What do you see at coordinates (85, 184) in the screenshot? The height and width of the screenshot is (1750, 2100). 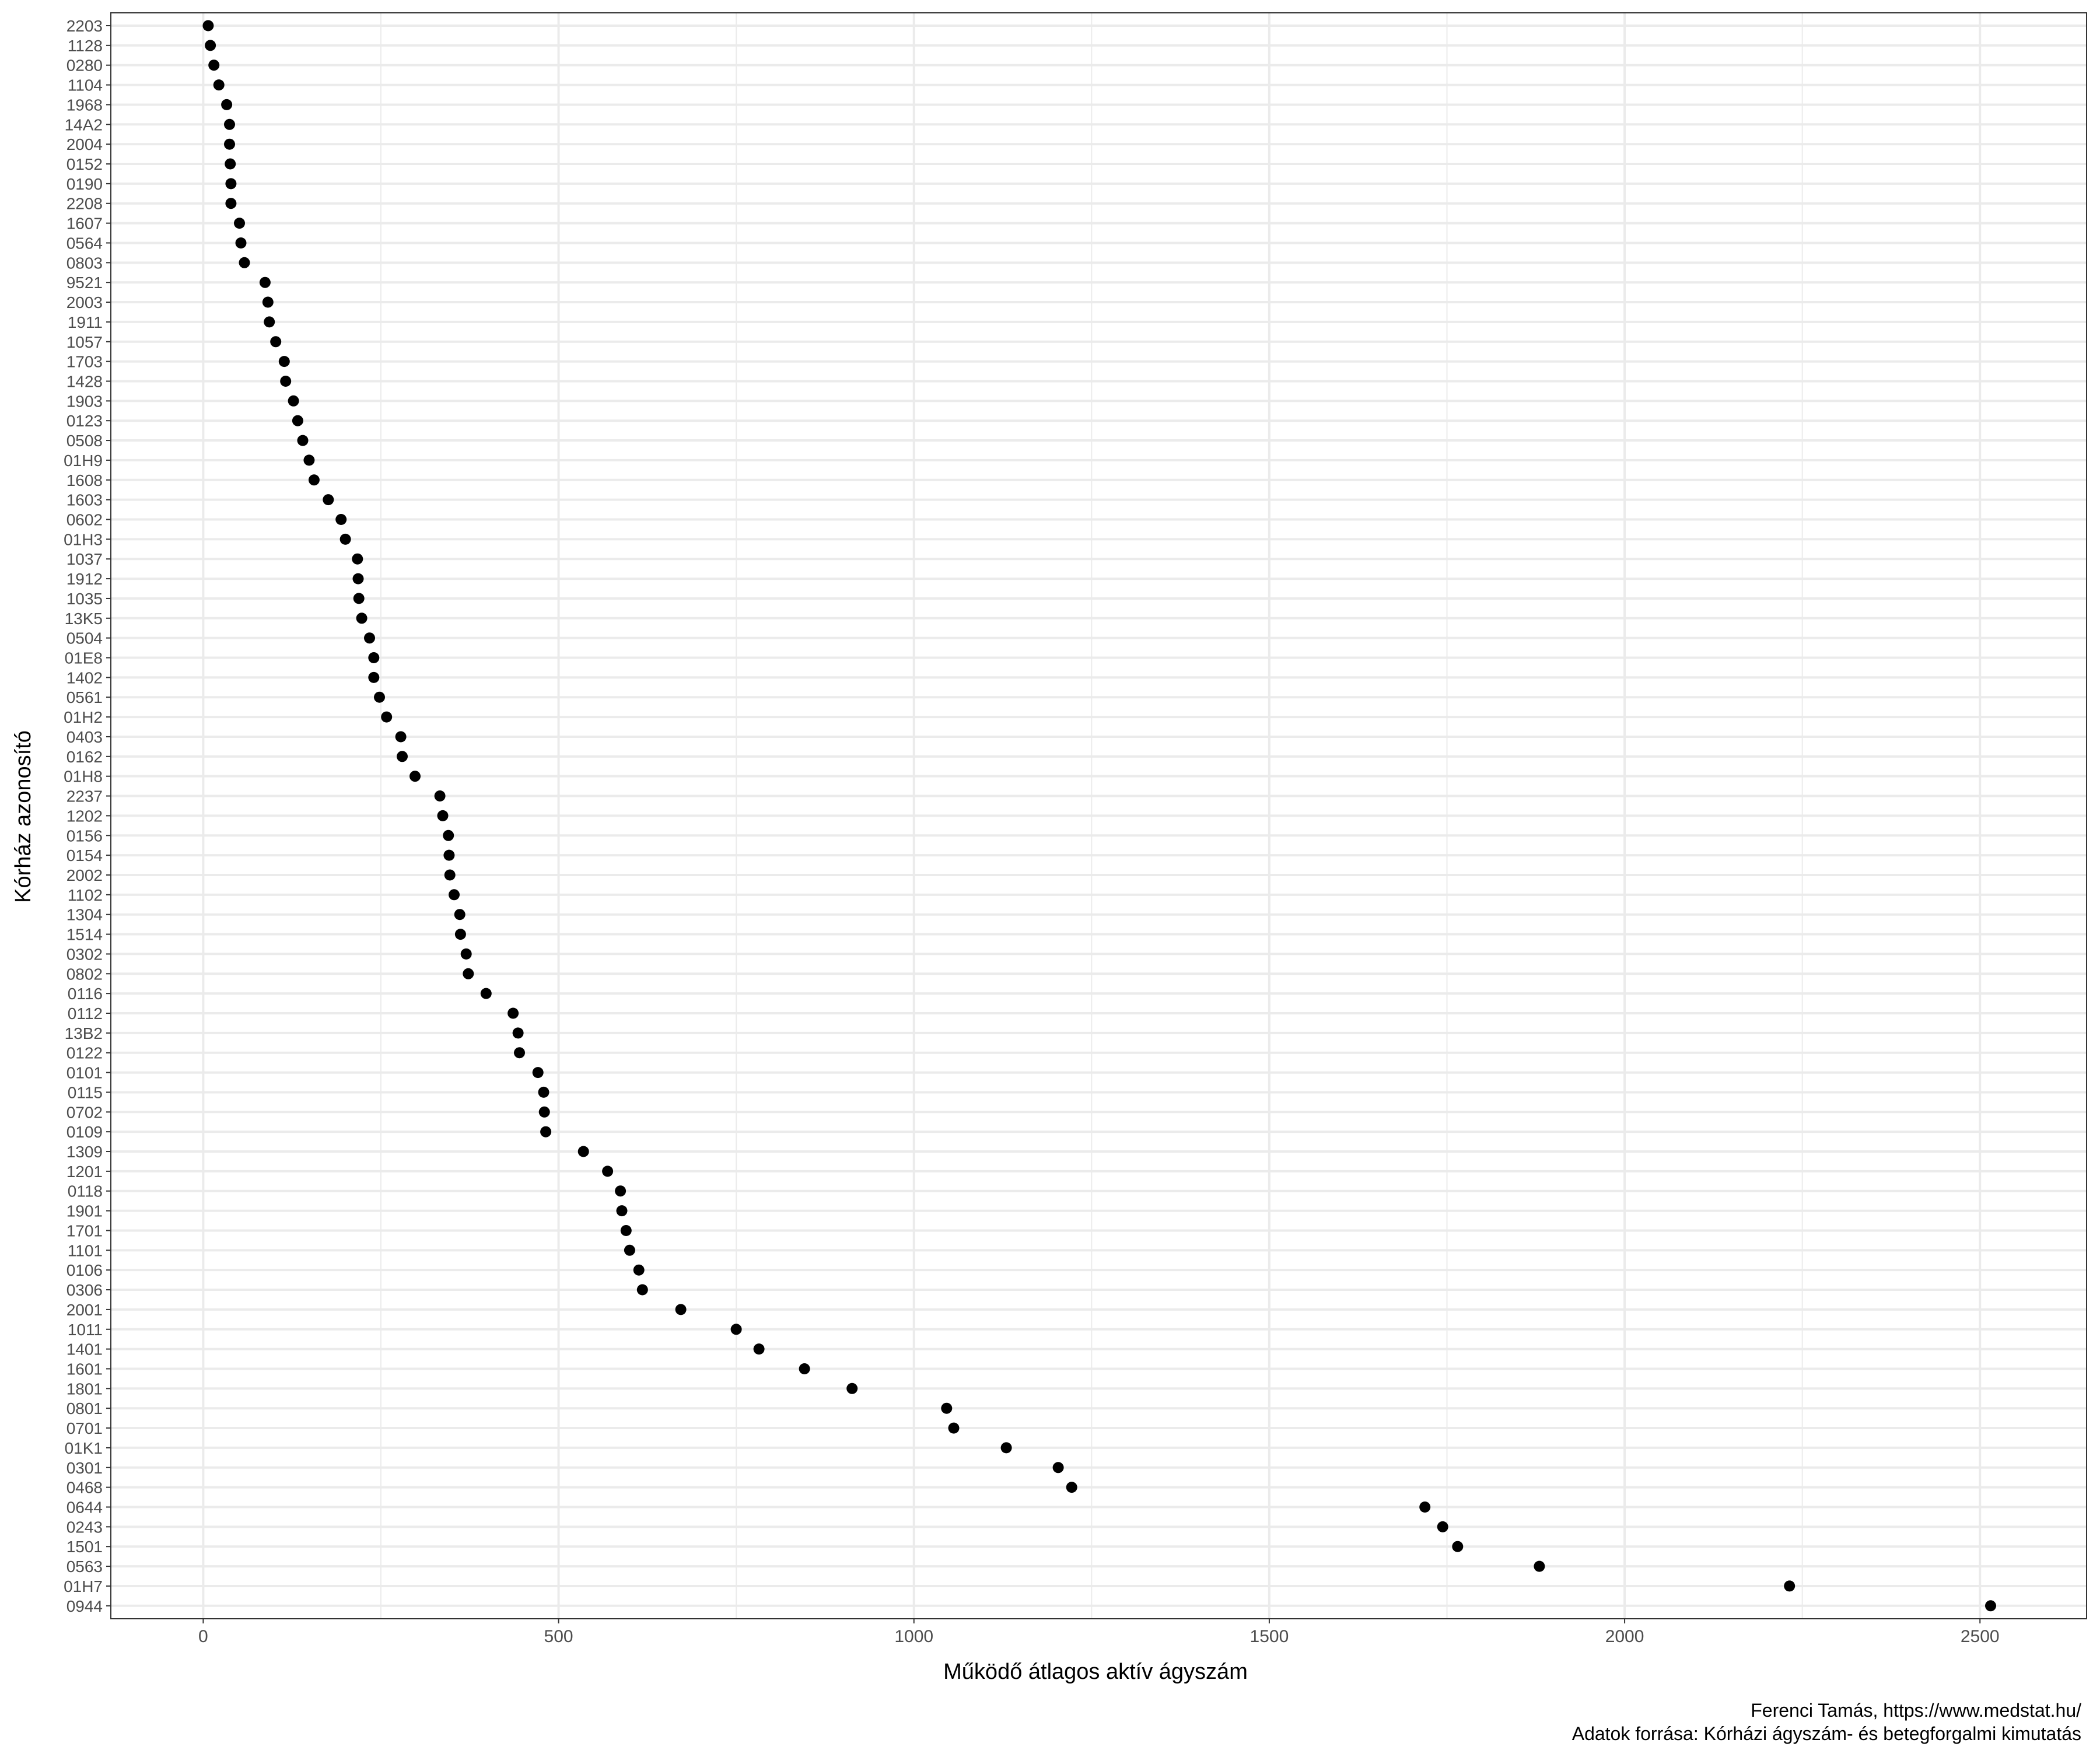 I see `y-tick-label: 0190` at bounding box center [85, 184].